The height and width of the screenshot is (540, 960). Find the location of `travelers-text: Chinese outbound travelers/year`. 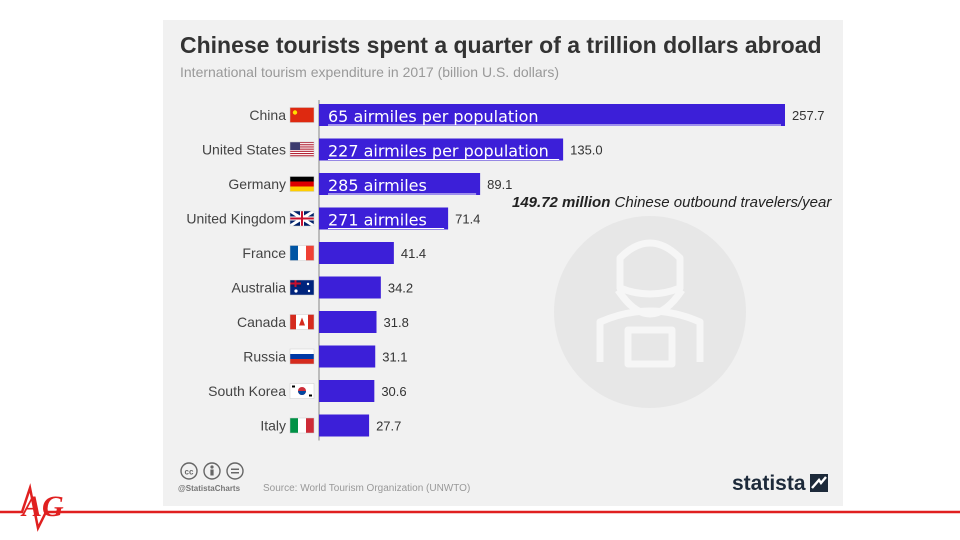

travelers-text: Chinese outbound travelers/year is located at coordinates (721, 202).